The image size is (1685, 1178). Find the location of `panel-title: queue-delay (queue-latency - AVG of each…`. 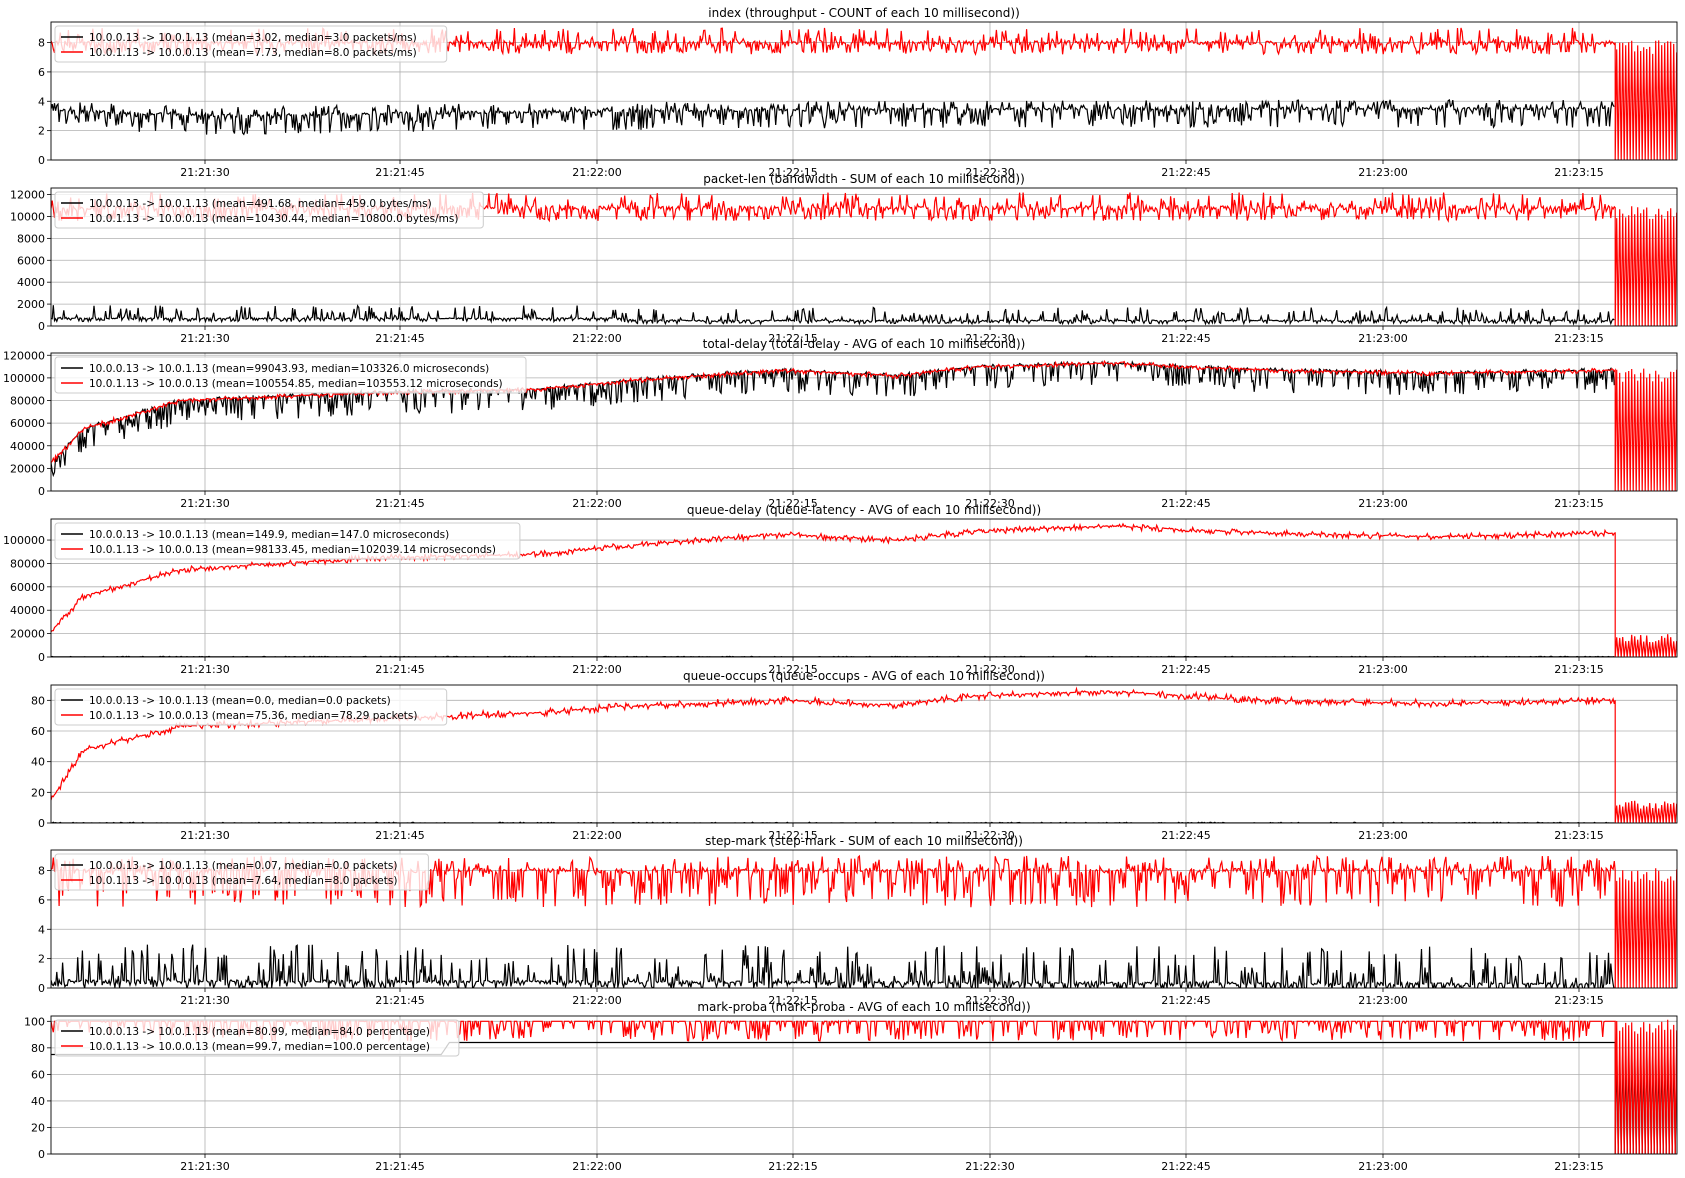

panel-title: queue-delay (queue-latency - AVG of each… is located at coordinates (864, 510).